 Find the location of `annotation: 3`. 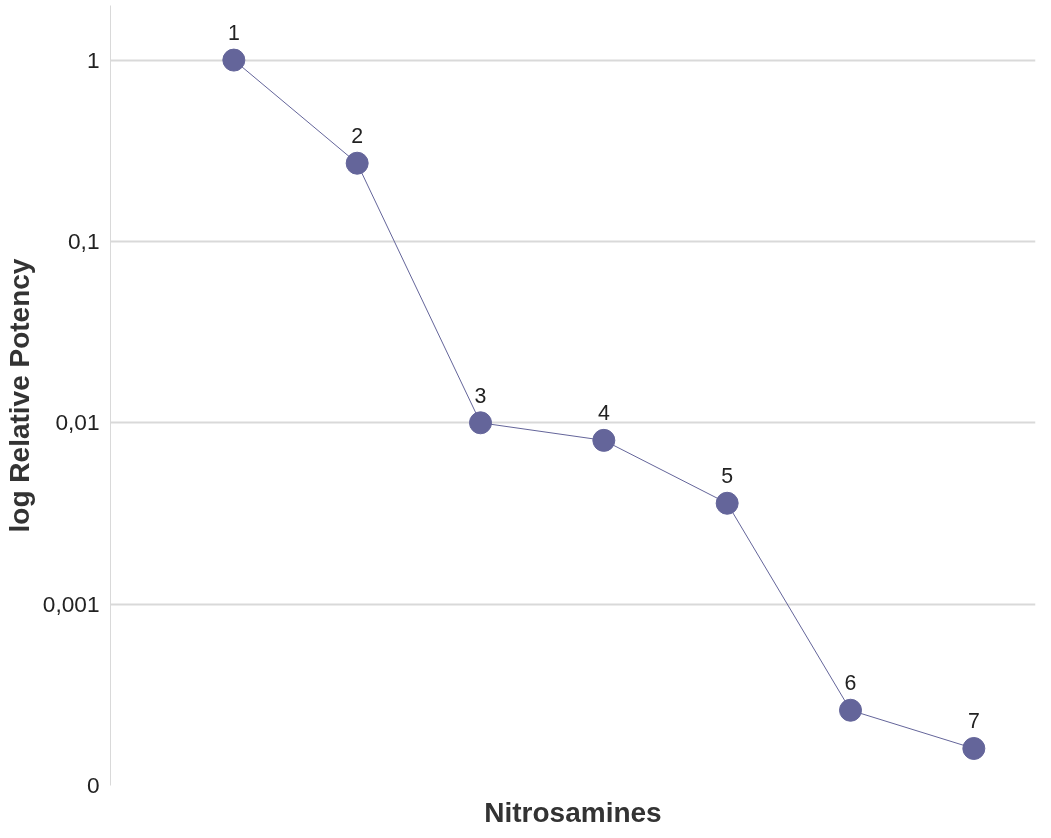

annotation: 3 is located at coordinates (480, 395).